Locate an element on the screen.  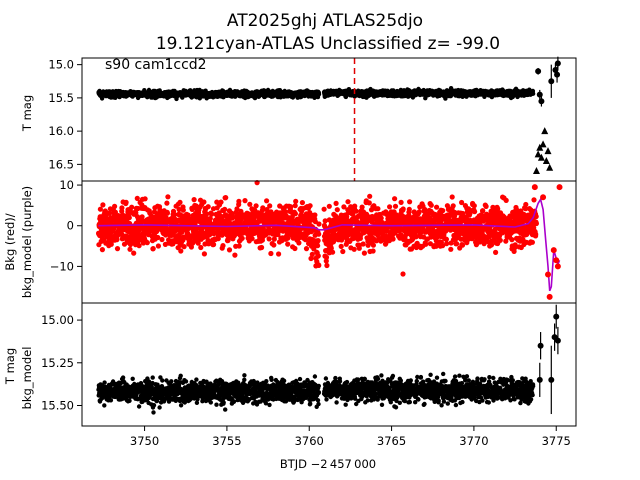
chart-title-line1: AT2025ghj ATLAS25djo is located at coordinates (325, 21).